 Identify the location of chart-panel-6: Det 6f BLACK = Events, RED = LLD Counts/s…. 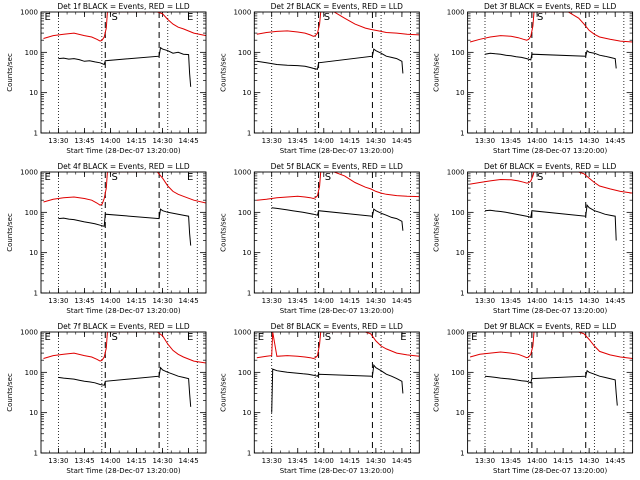
(533, 238).